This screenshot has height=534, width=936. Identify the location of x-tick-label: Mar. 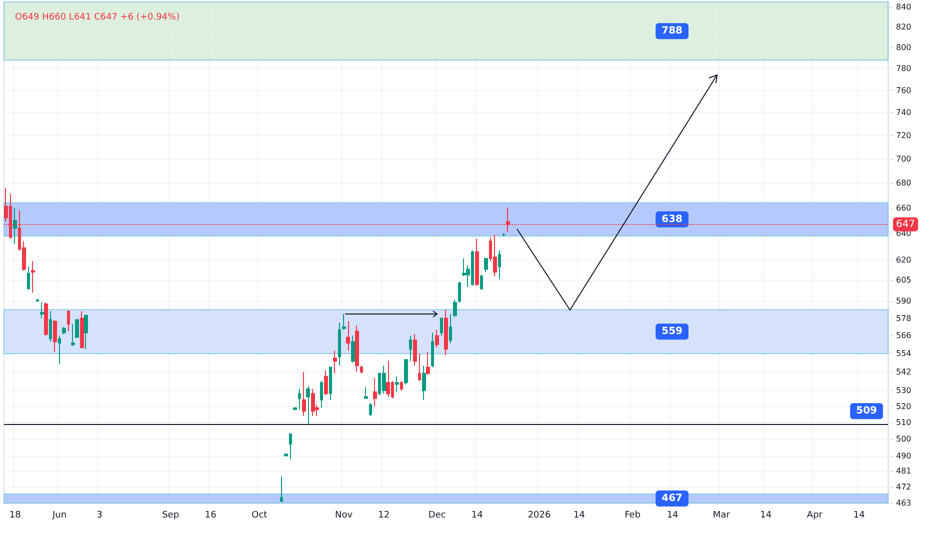
(721, 515).